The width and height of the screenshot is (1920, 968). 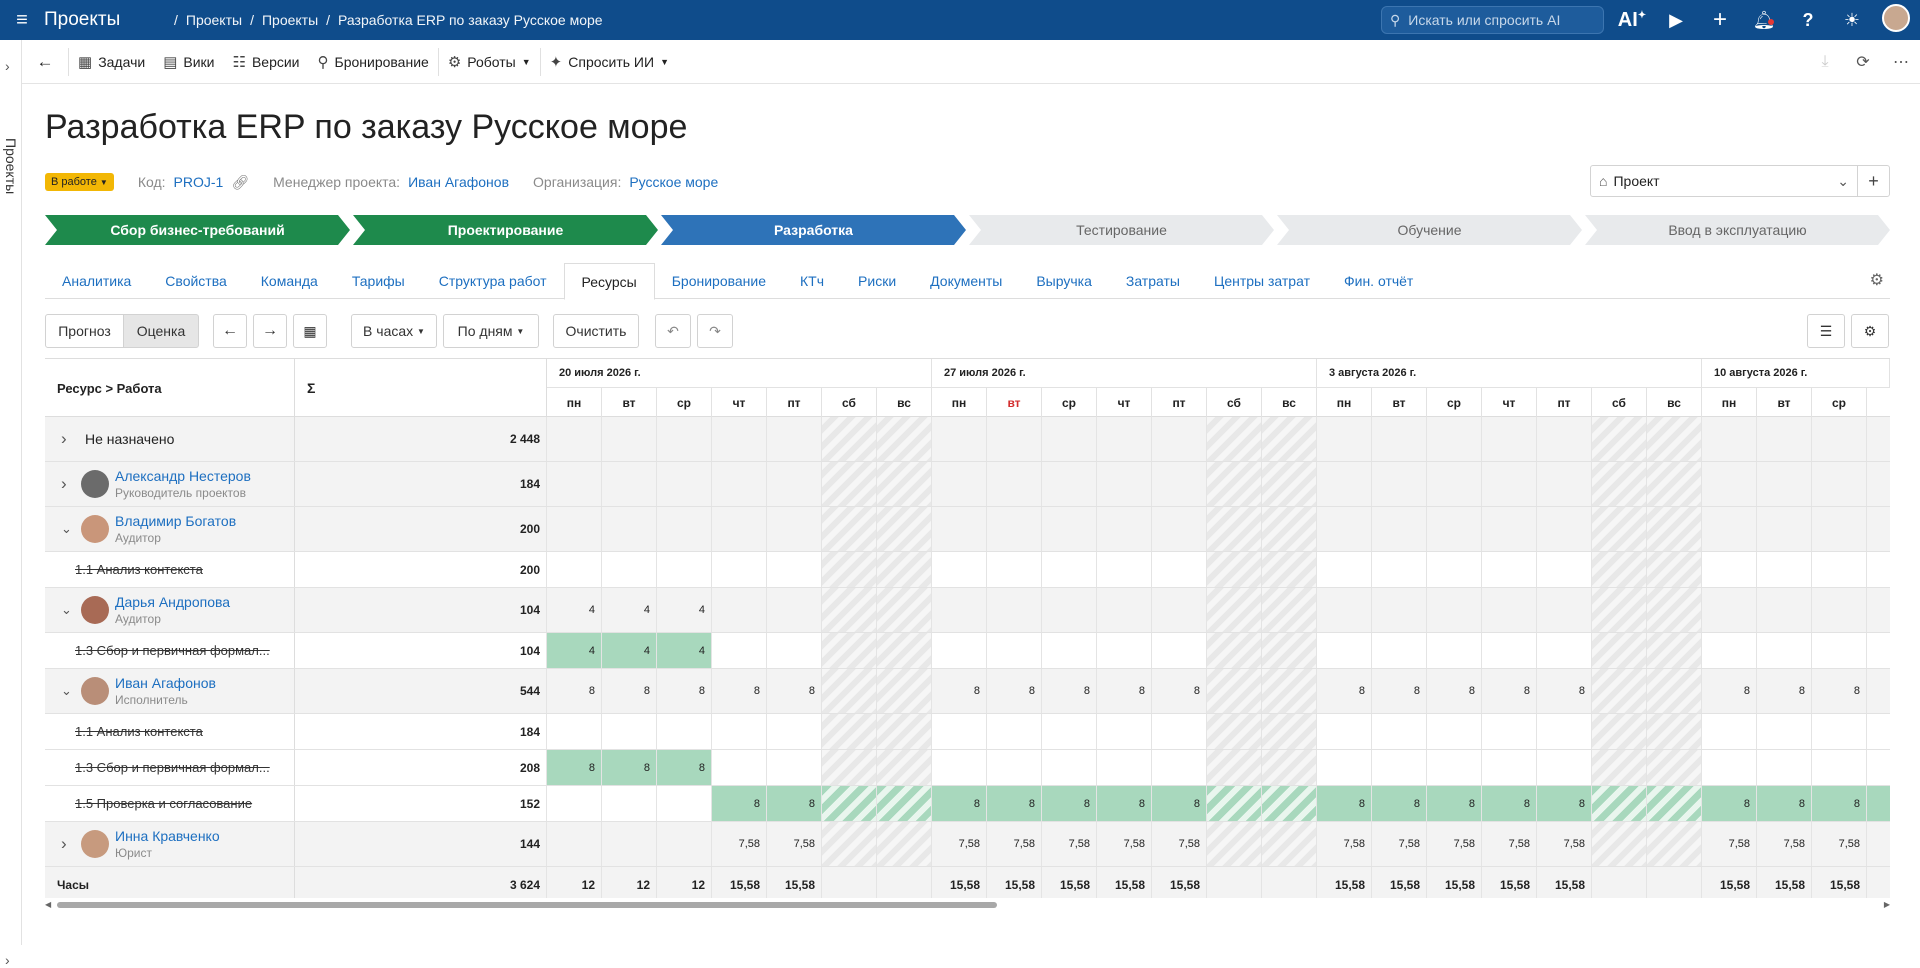 I want to click on project-type-select: ⌂ Проект ⌄ +, so click(x=1740, y=181).